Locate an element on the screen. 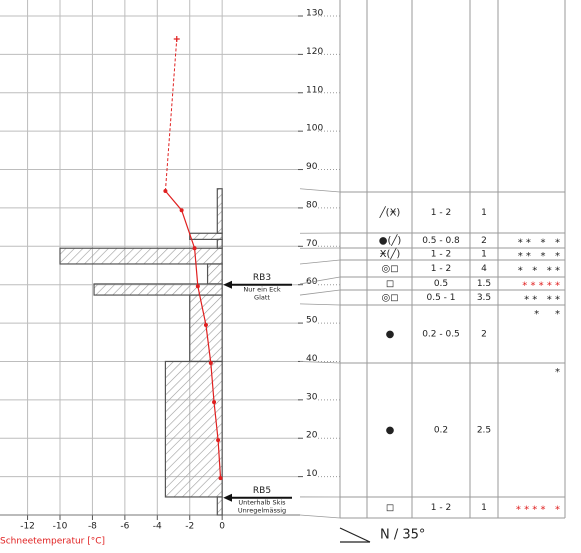 The height and width of the screenshot is (553, 581). stability-stars: * * is located at coordinates (547, 314).